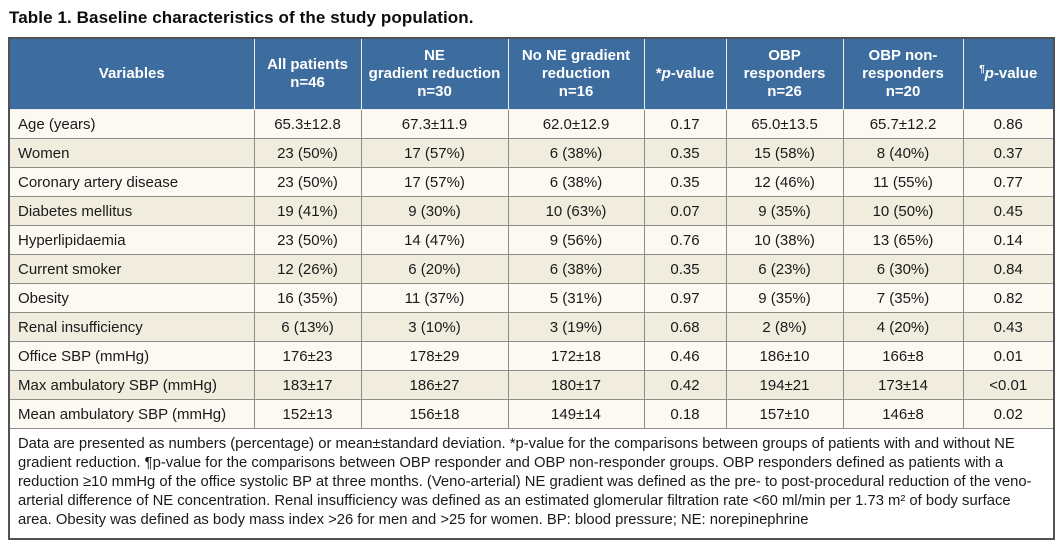  Describe the element at coordinates (131, 73) in the screenshot. I see `column-header-variables: Variables` at that location.